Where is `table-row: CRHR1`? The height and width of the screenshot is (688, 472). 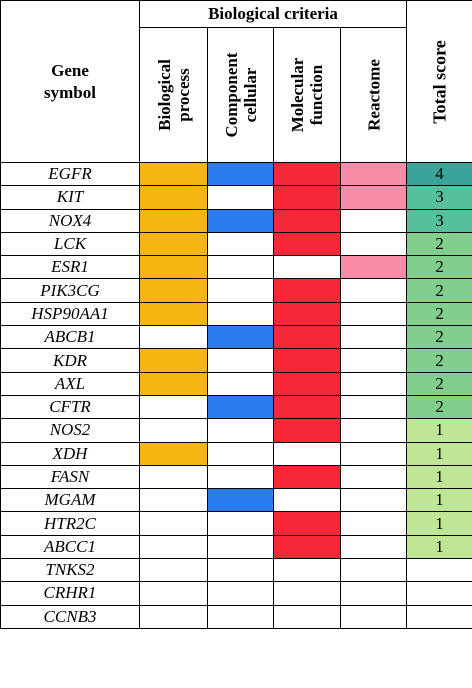 table-row: CRHR1 is located at coordinates (236, 593).